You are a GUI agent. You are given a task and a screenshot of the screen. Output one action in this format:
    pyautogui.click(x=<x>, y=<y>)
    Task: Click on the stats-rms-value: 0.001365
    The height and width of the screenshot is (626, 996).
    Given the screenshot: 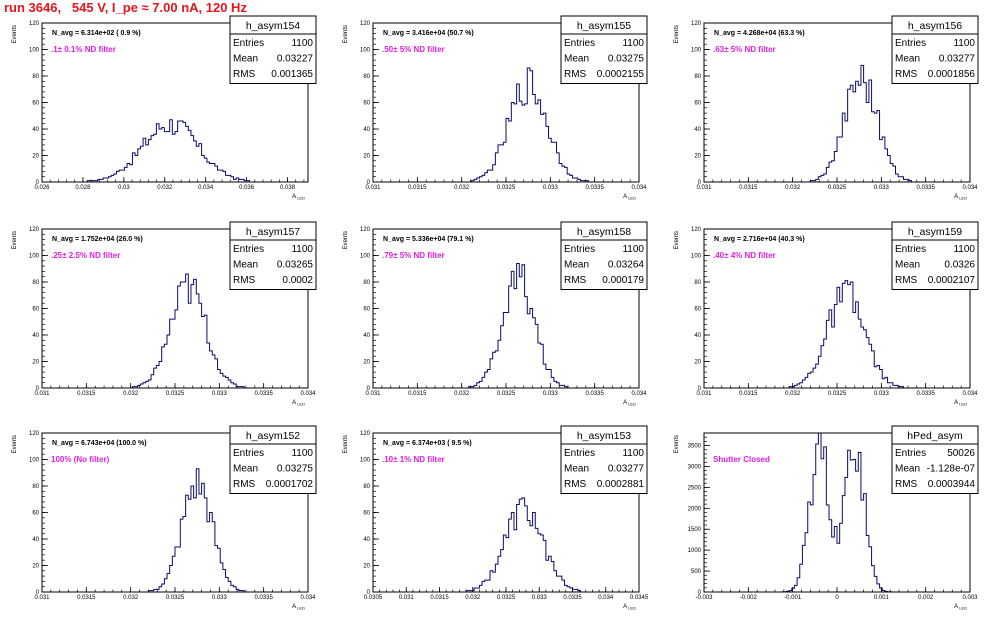 What is the action you would take?
    pyautogui.click(x=292, y=74)
    